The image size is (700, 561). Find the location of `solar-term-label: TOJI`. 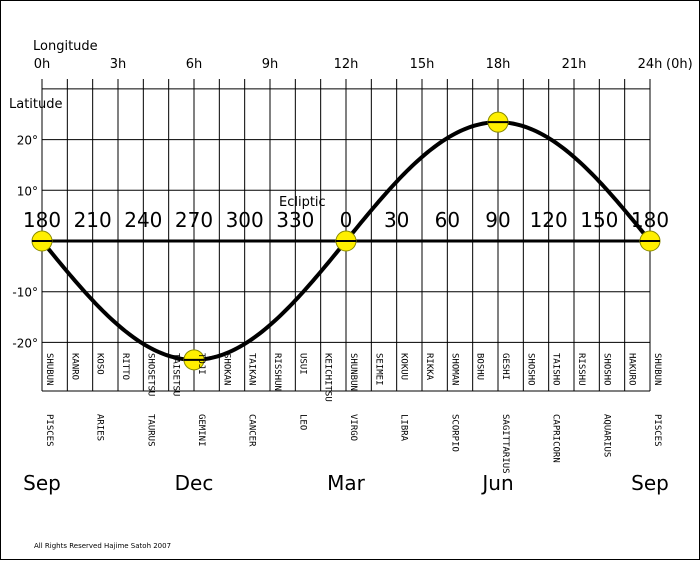

solar-term-label: TOJI is located at coordinates (201, 364).